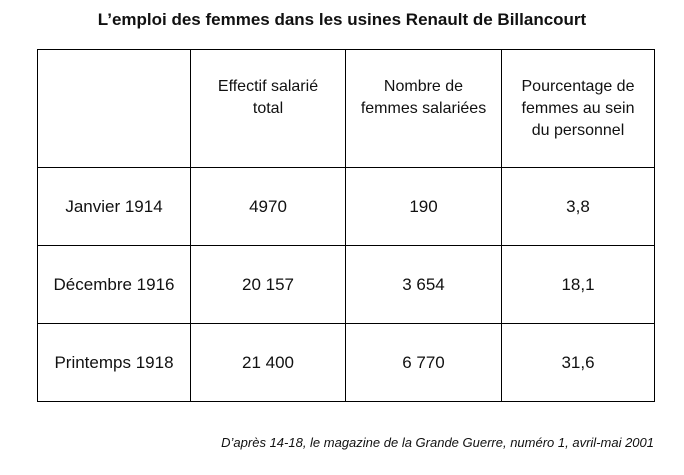  I want to click on header-cell-women-count: Nombre de femmes salariées, so click(423, 108).